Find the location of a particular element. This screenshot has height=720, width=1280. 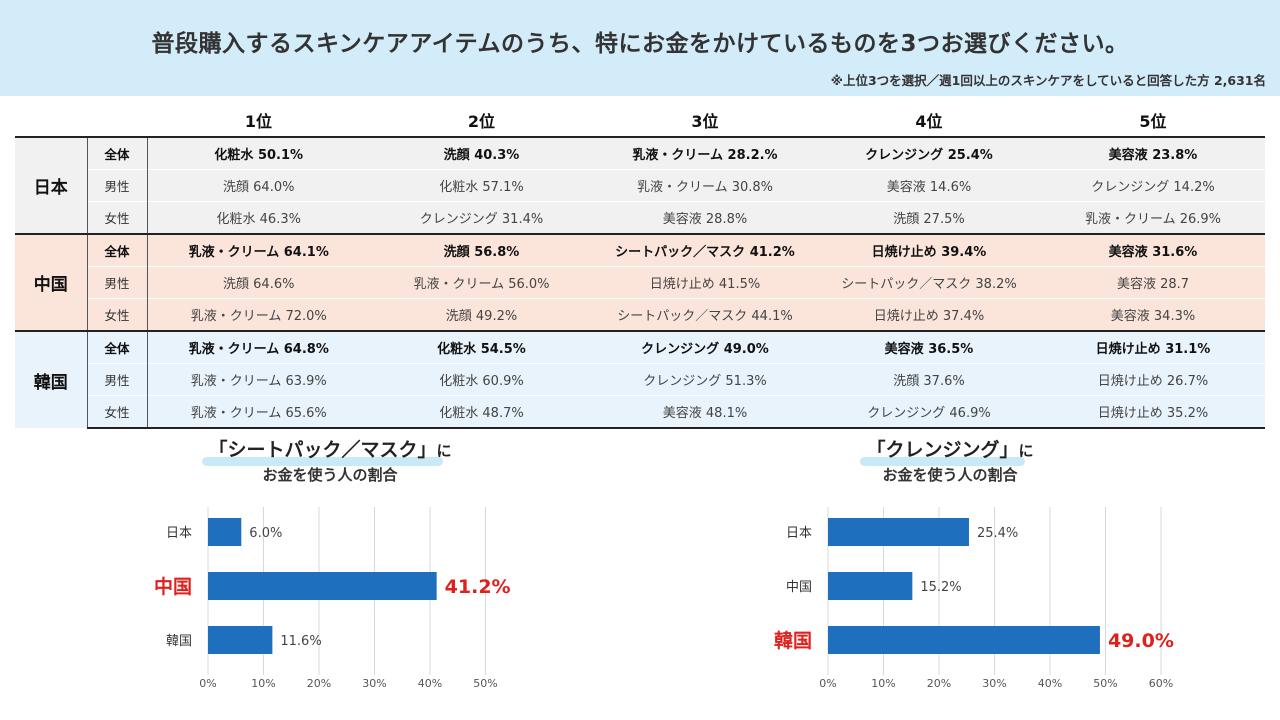

rank-header-2: 2位 is located at coordinates (481, 121).